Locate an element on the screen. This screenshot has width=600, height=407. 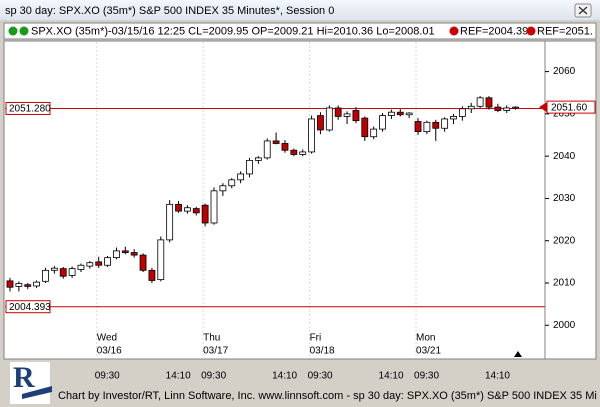
y-tick-label: 2010 is located at coordinates (564, 283).